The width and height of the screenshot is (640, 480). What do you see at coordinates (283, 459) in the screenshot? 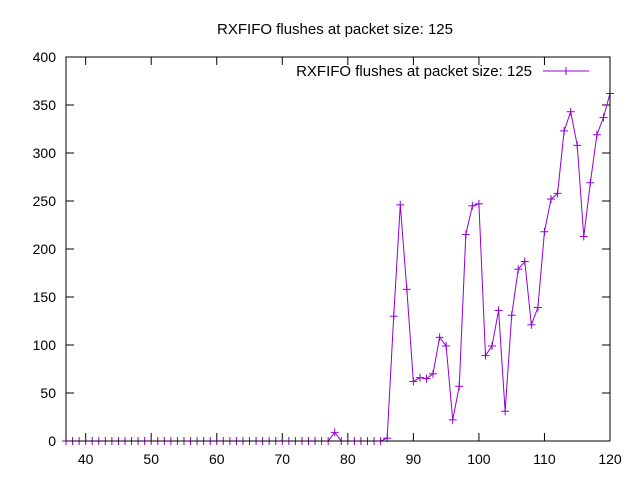
I see `x-tick-label: 70` at bounding box center [283, 459].